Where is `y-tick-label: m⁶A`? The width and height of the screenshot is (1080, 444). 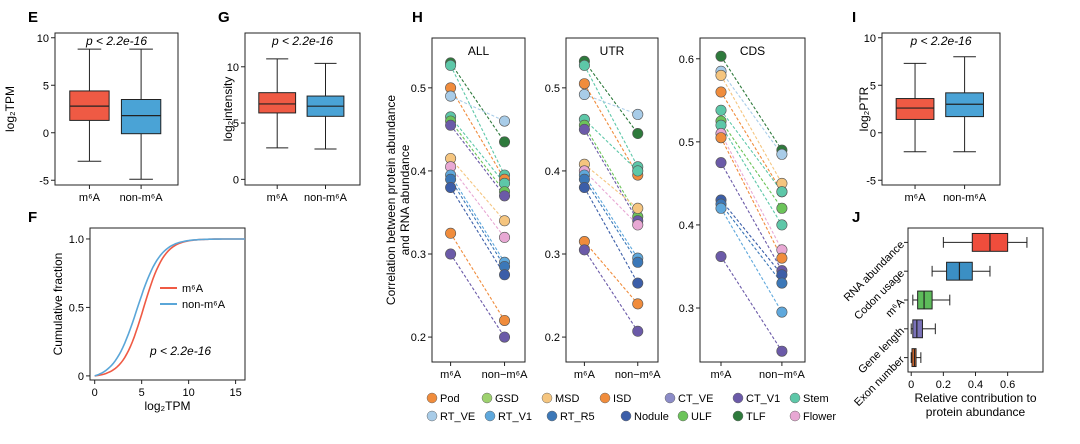 y-tick-label: m⁶A is located at coordinates (896, 308).